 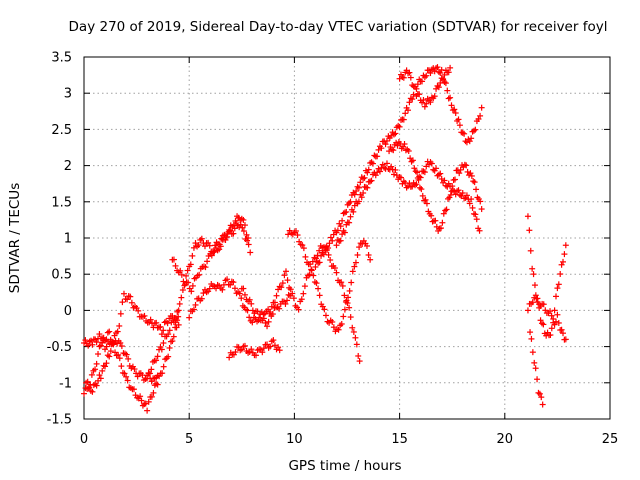 What do you see at coordinates (505, 439) in the screenshot?
I see `x-tick-label: 20` at bounding box center [505, 439].